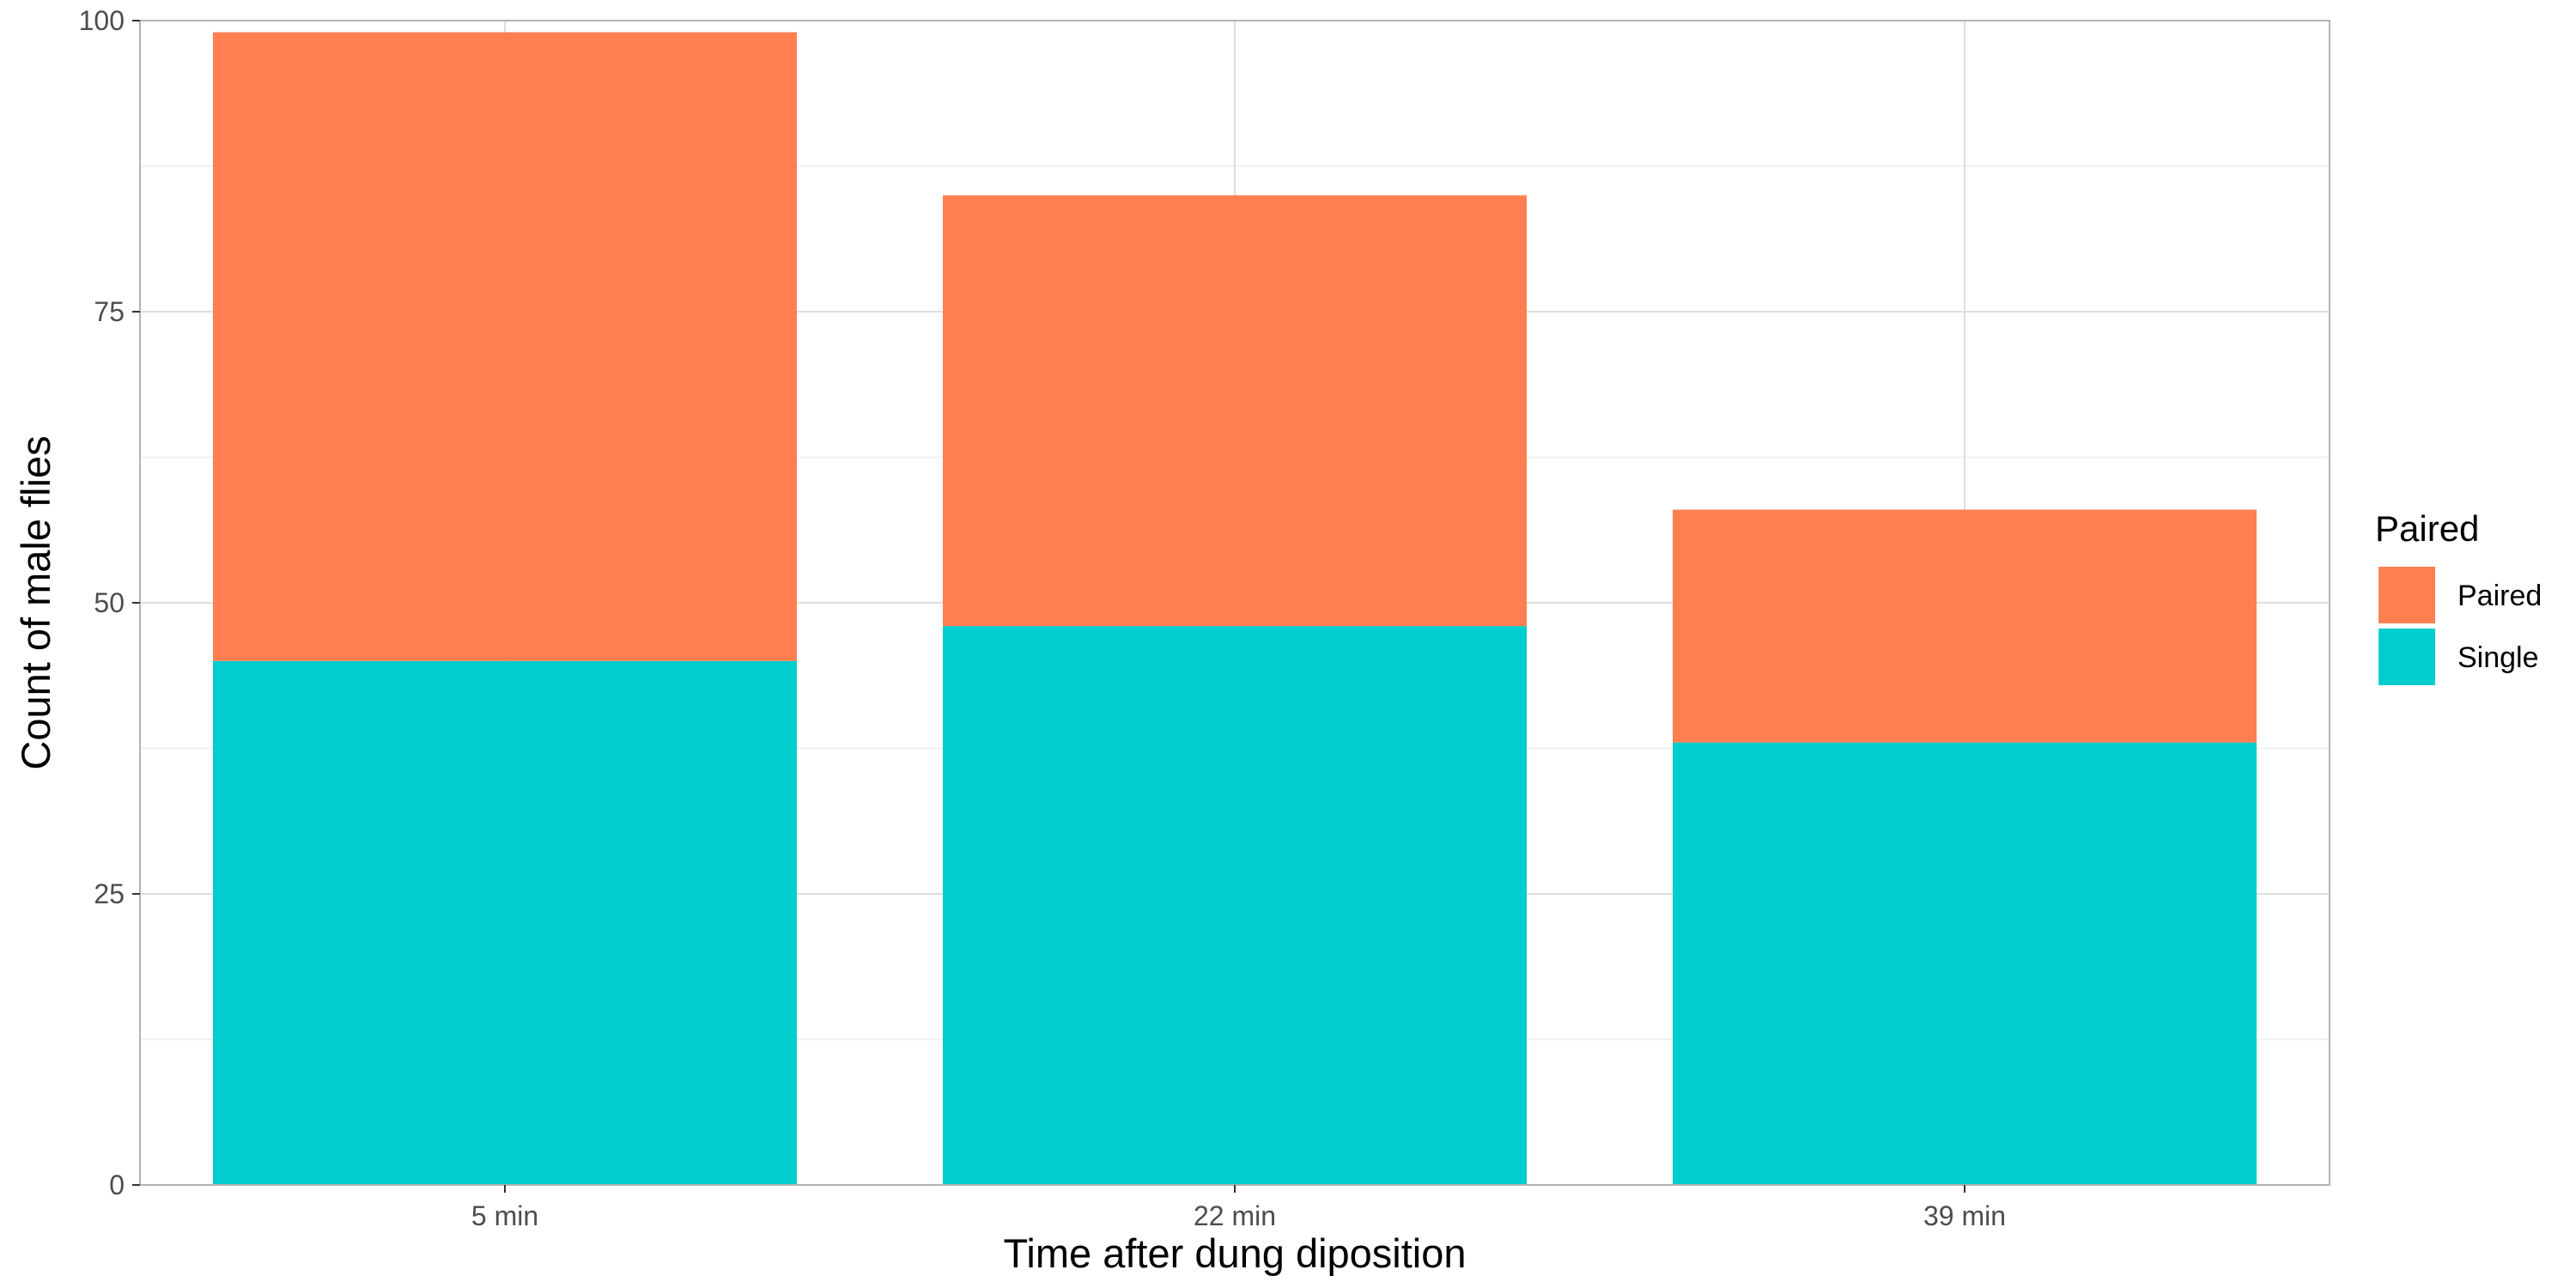  I want to click on bar-paired-22-min, so click(1235, 411).